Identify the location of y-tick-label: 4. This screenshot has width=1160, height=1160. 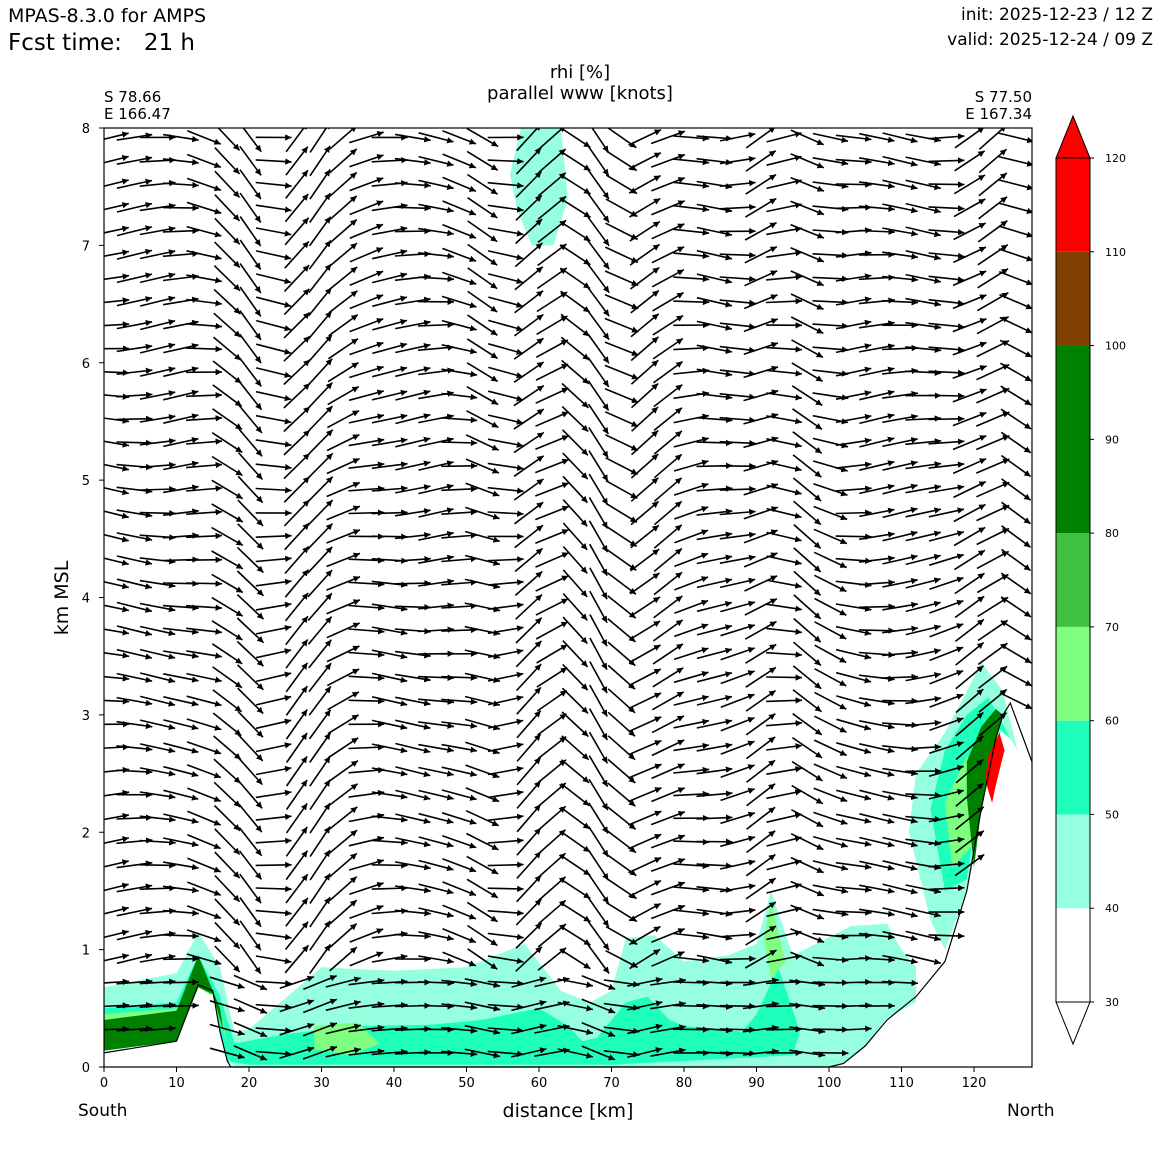
(86, 599).